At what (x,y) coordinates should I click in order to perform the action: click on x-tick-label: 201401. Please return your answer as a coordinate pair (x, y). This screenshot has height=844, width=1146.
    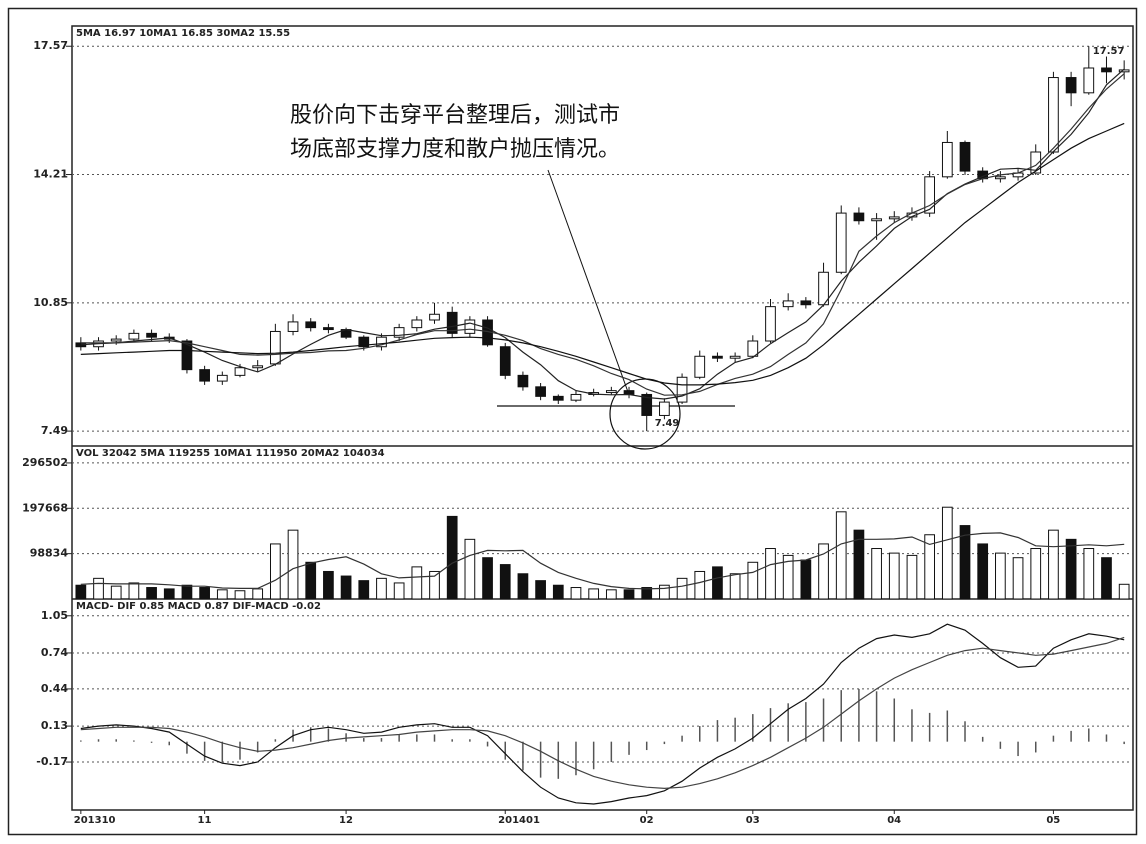
    Looking at the image, I should click on (519, 820).